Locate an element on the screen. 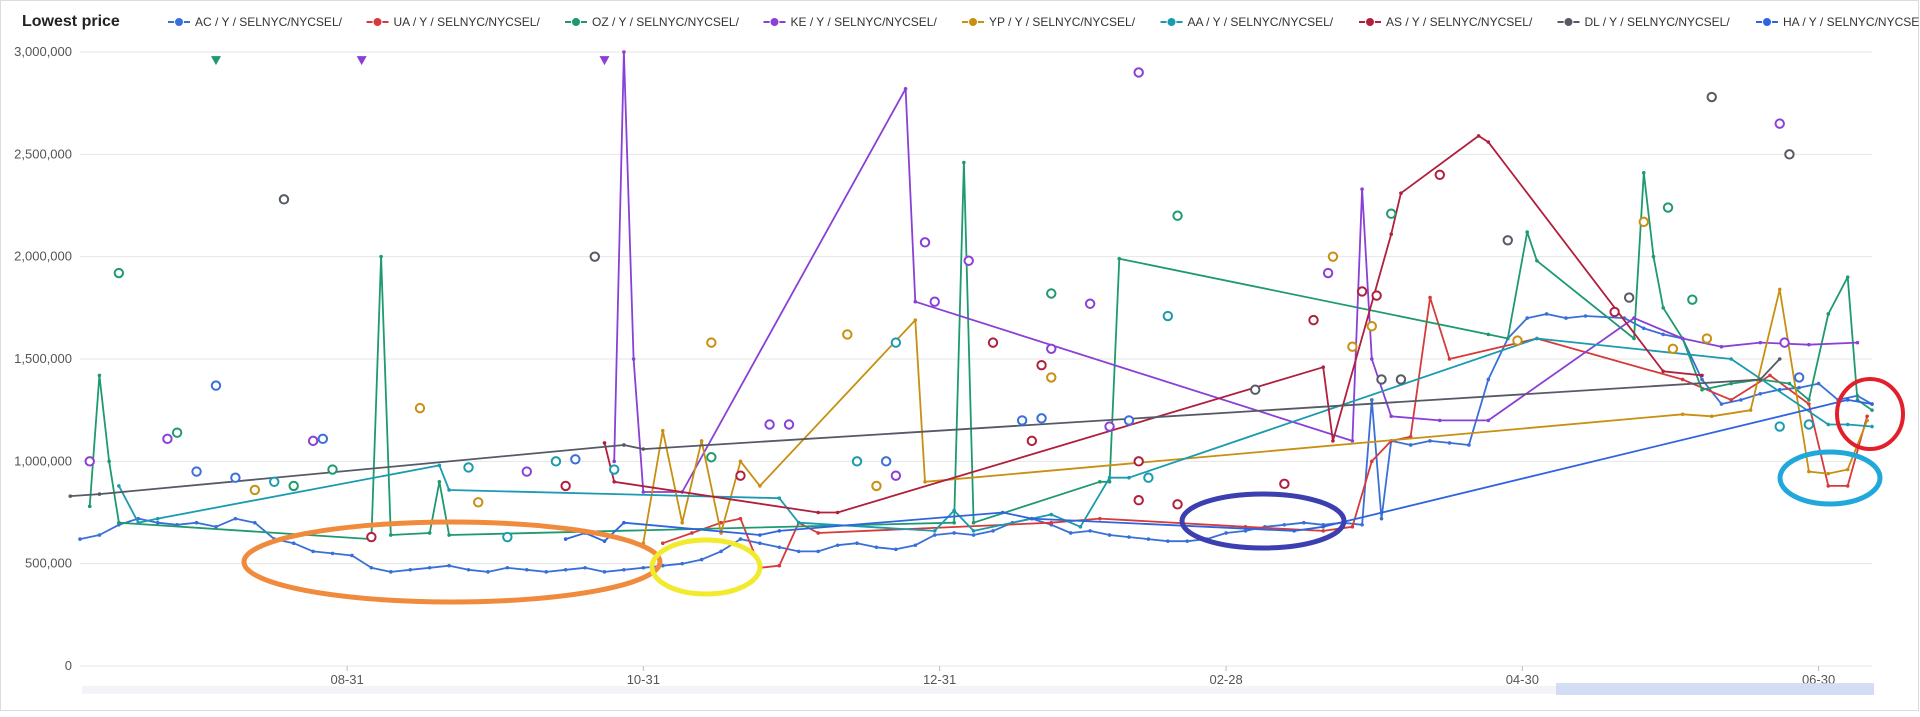  legend-item: UA / Y / SELNYC/NYCSEL/ is located at coordinates (453, 22).